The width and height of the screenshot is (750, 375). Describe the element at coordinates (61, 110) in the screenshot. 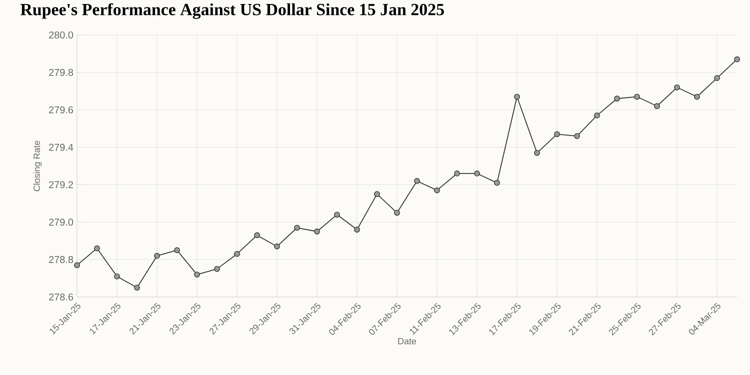

I see `y-tick-label: 279.6` at that location.